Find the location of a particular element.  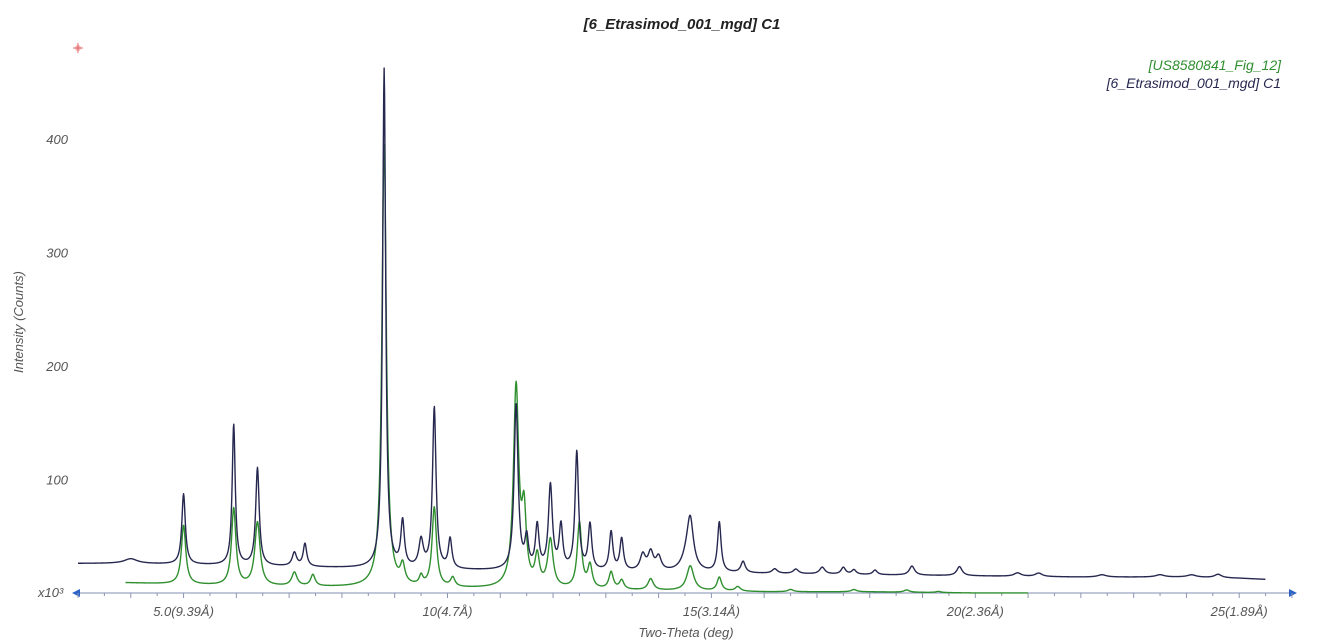

axis-marker-icon is located at coordinates (78, 48).